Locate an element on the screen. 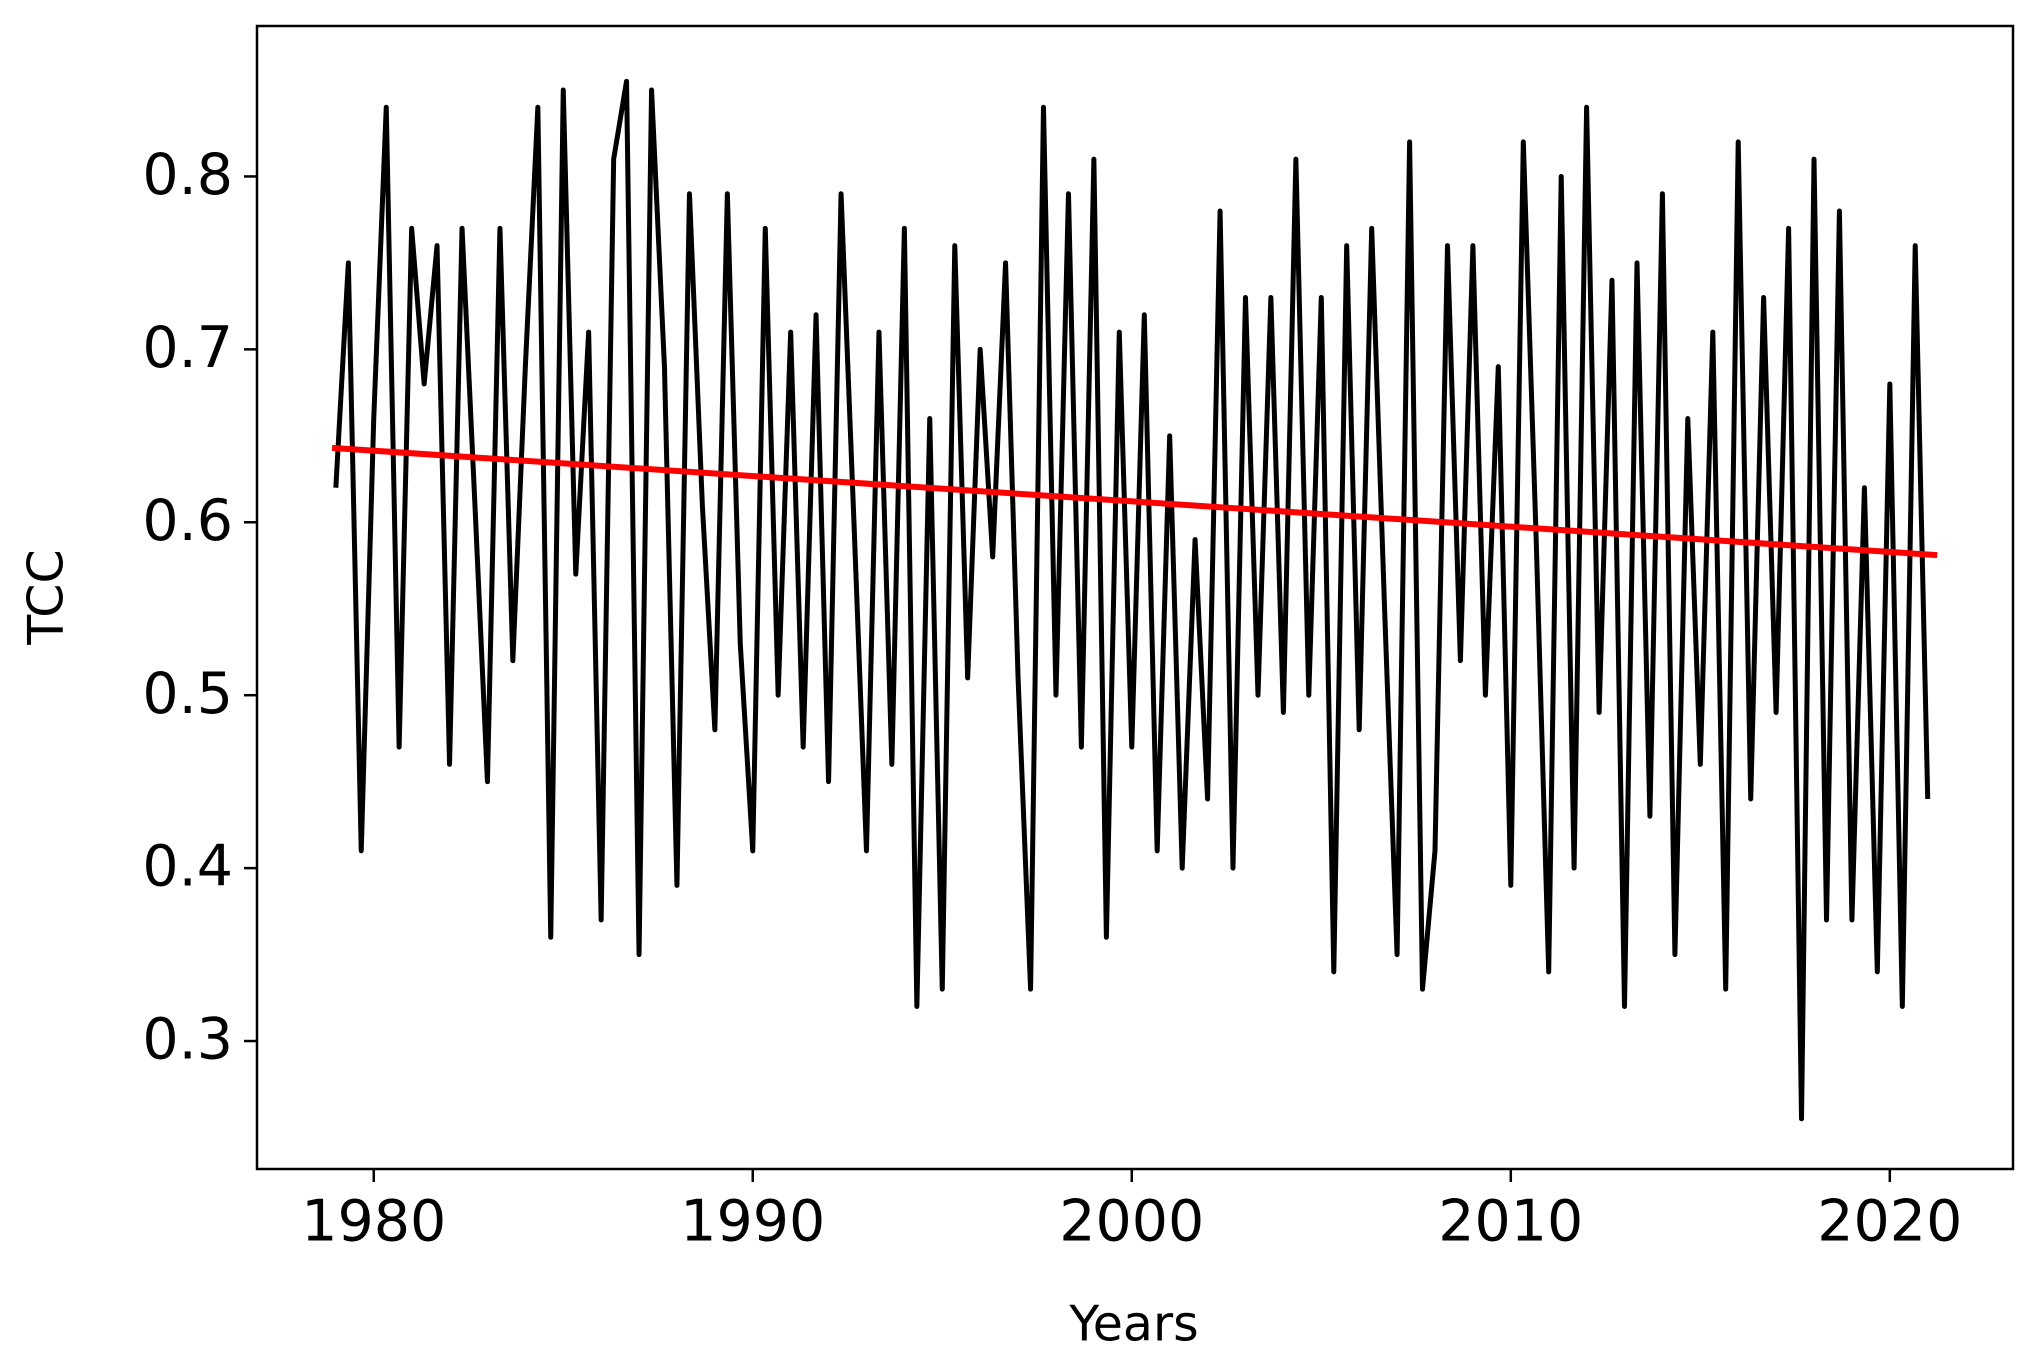  trend-line is located at coordinates (1134, 501).